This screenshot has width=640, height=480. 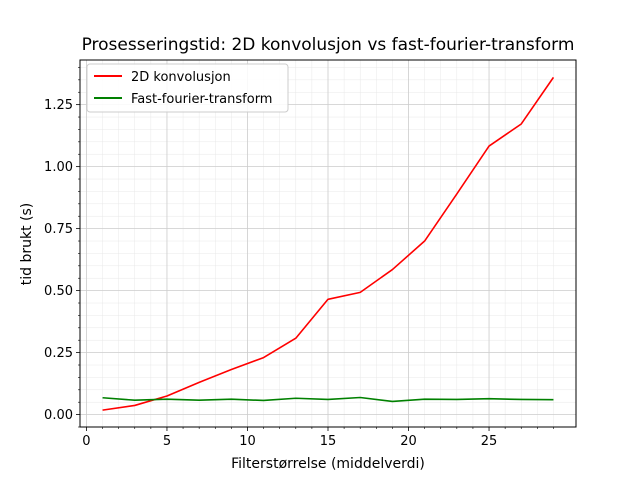 I want to click on x-tick-label: 25, so click(x=489, y=441).